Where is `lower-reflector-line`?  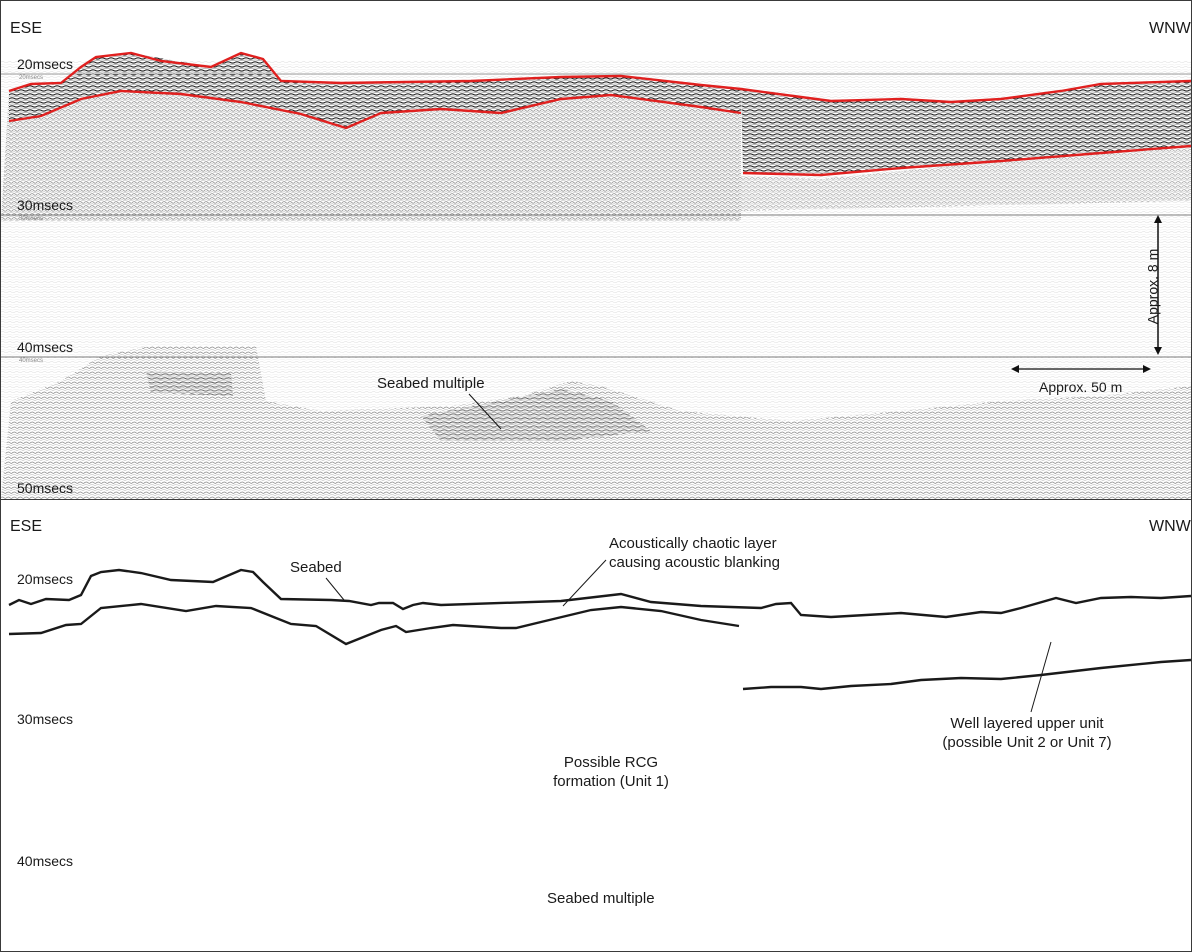
lower-reflector-line is located at coordinates (374, 624).